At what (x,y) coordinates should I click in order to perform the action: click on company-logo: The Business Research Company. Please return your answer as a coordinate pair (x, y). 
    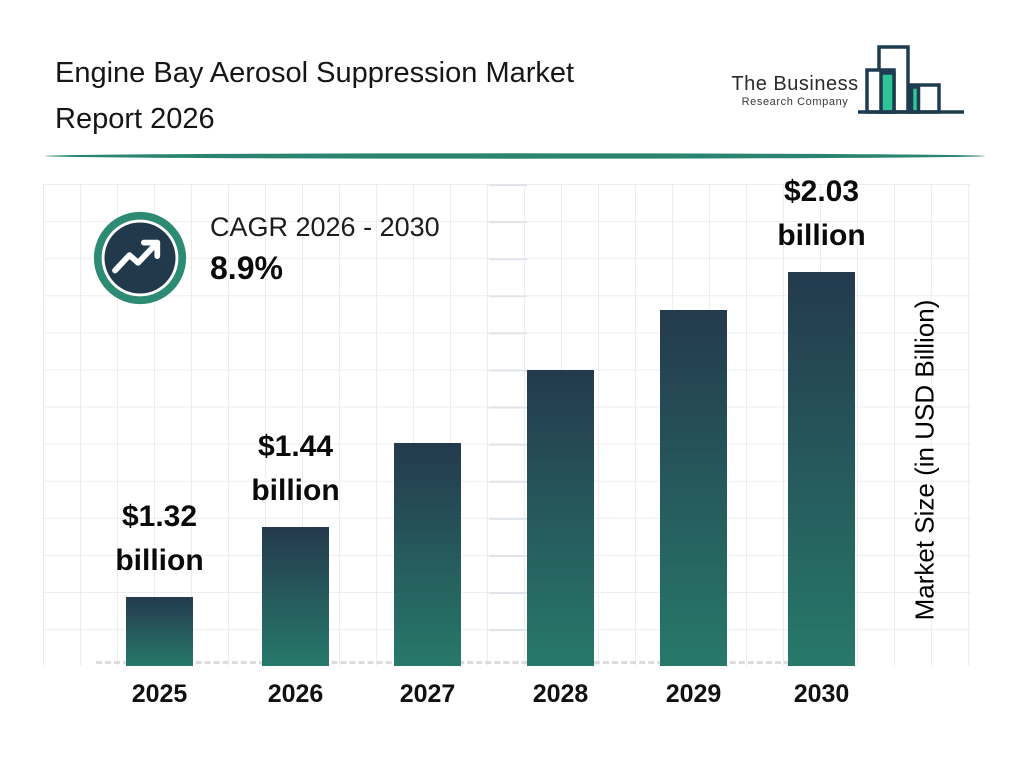
    Looking at the image, I should click on (850, 85).